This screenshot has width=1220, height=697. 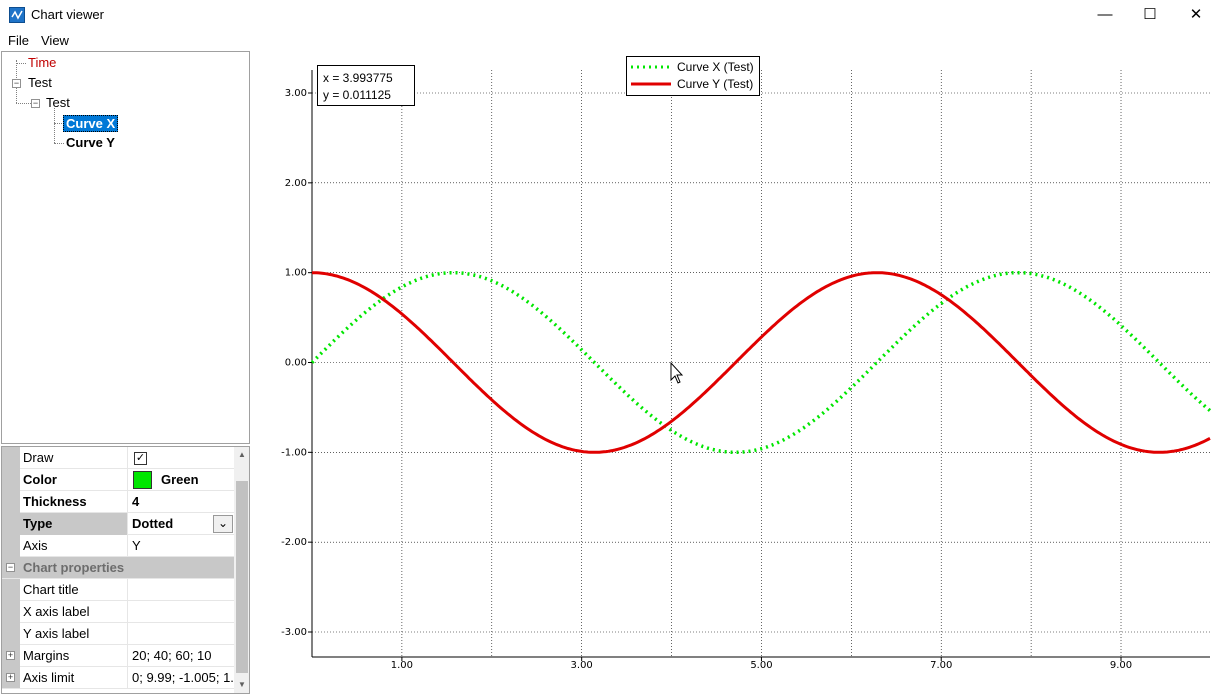 I want to click on prop-name-chart-title: Chart title, so click(x=51, y=589).